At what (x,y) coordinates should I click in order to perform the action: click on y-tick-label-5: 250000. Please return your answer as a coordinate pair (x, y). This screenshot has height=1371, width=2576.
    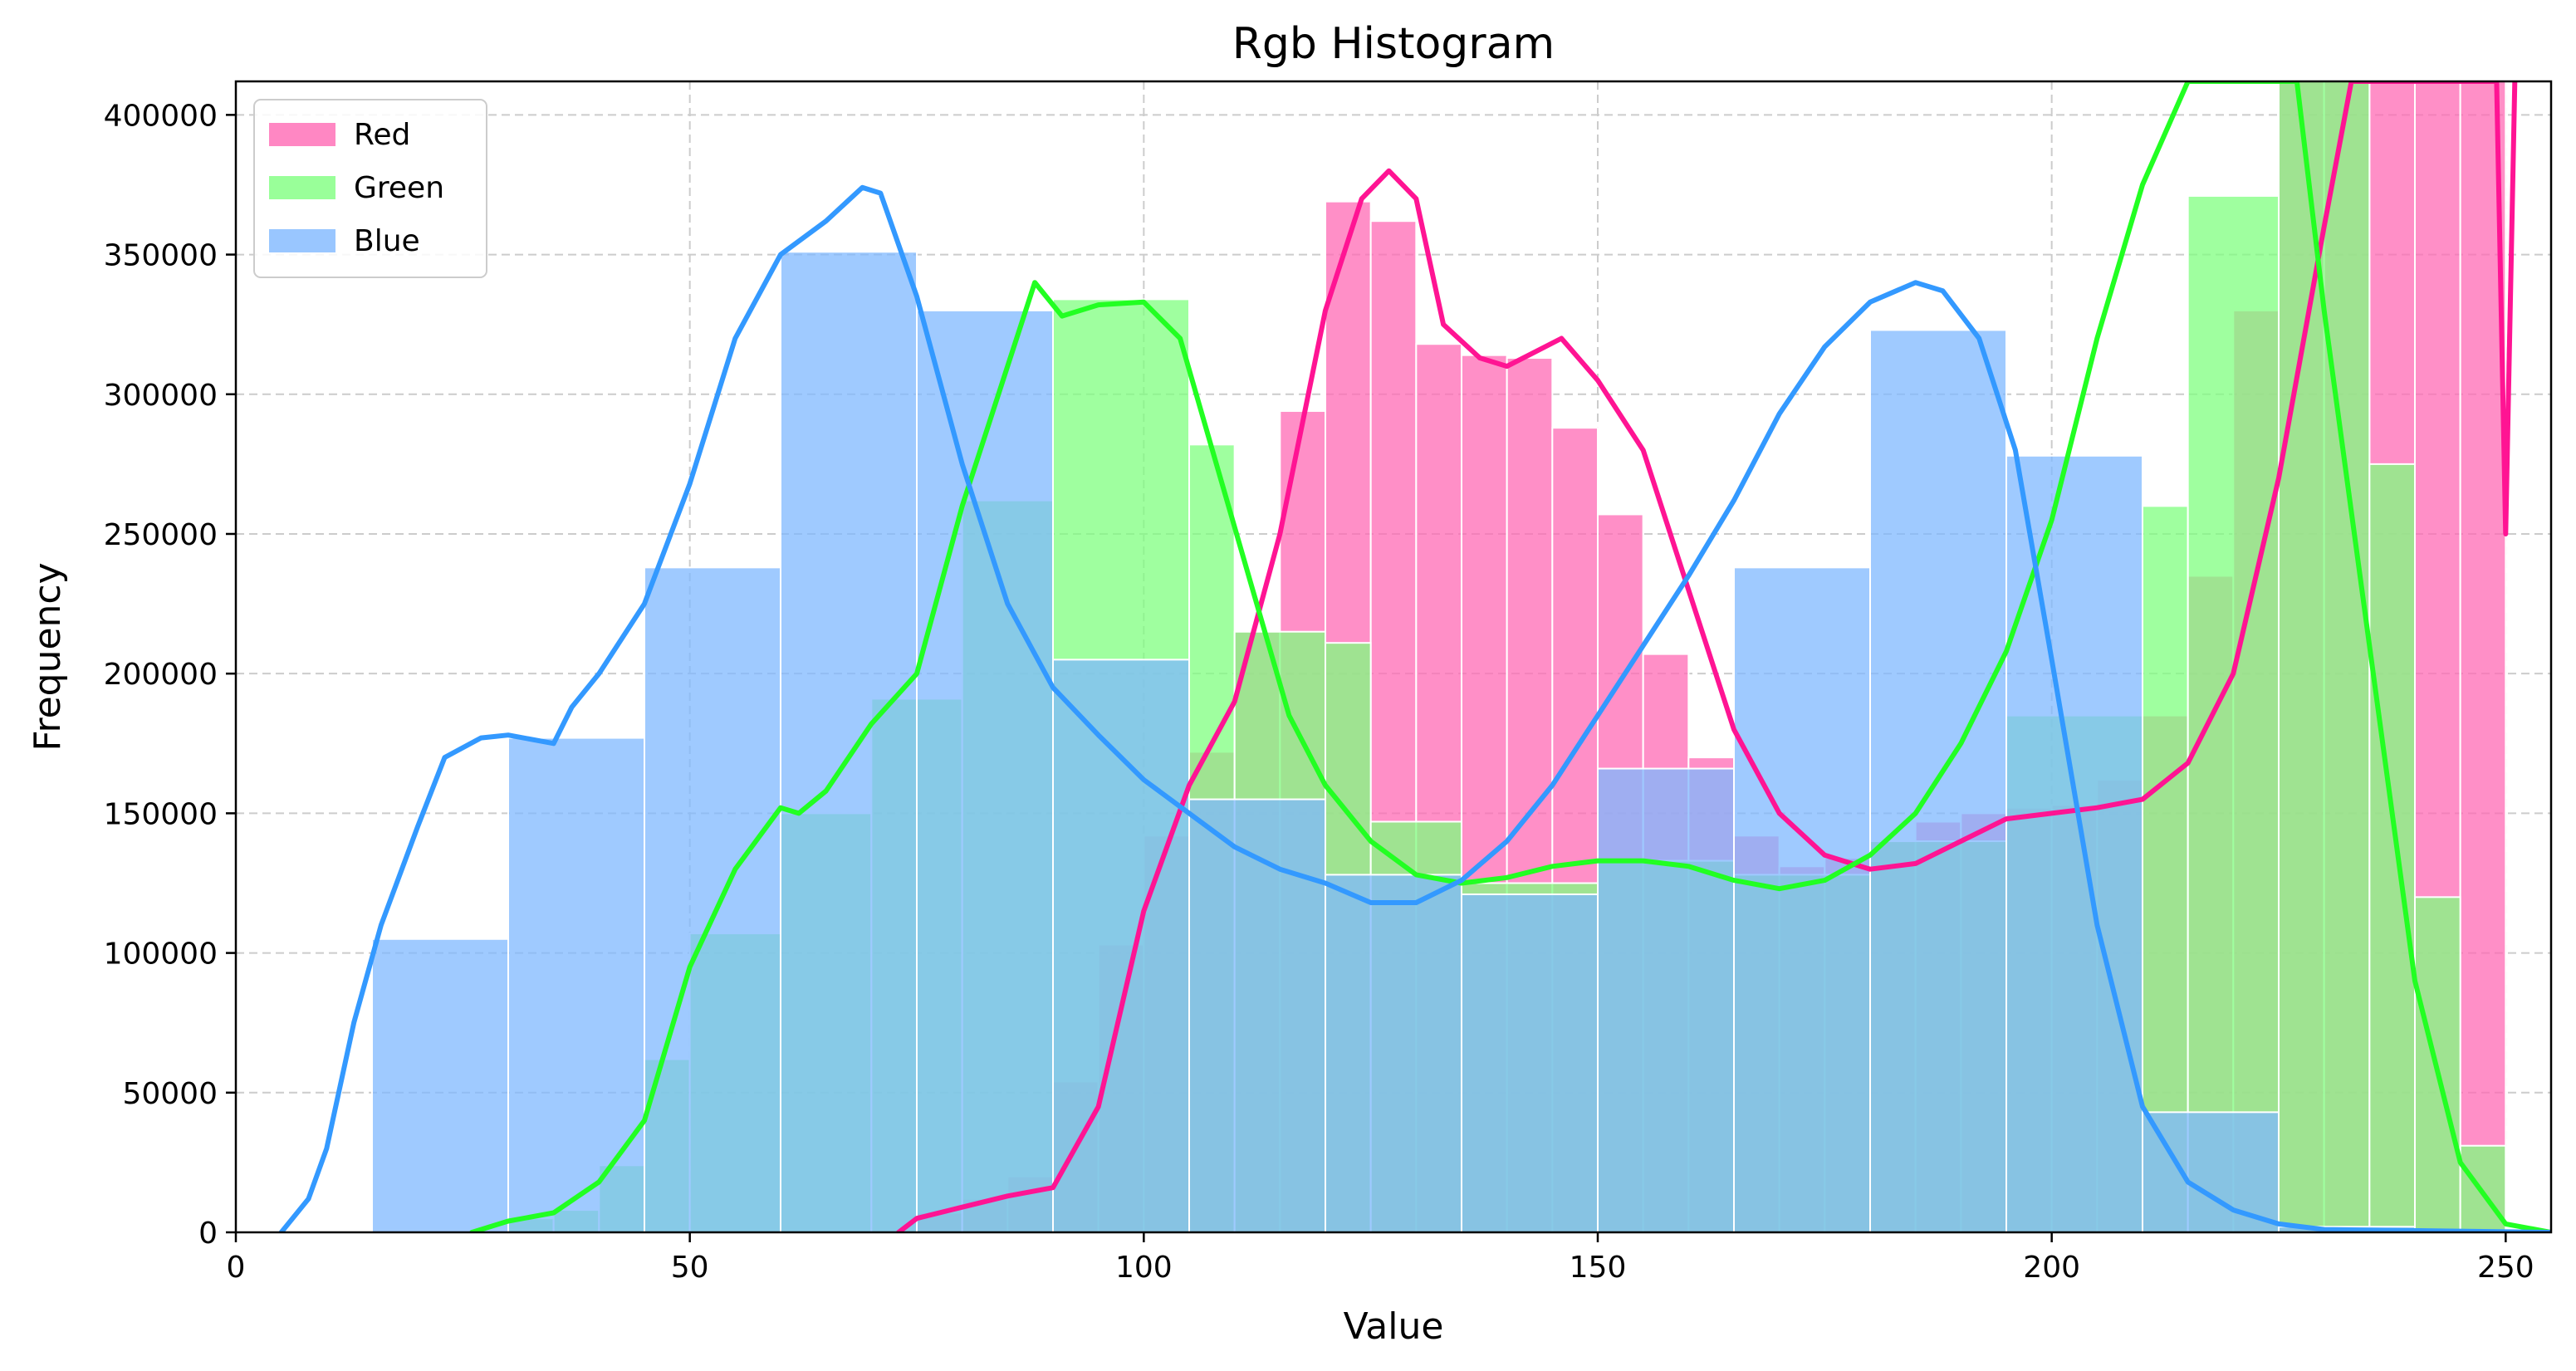
    Looking at the image, I should click on (161, 535).